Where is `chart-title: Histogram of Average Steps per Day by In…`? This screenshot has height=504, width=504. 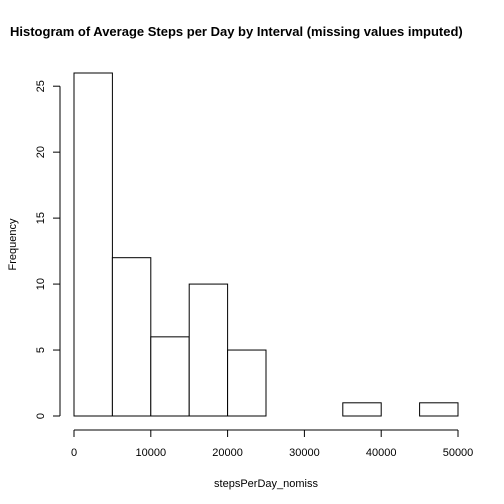 chart-title: Histogram of Average Steps per Day by In… is located at coordinates (236, 31).